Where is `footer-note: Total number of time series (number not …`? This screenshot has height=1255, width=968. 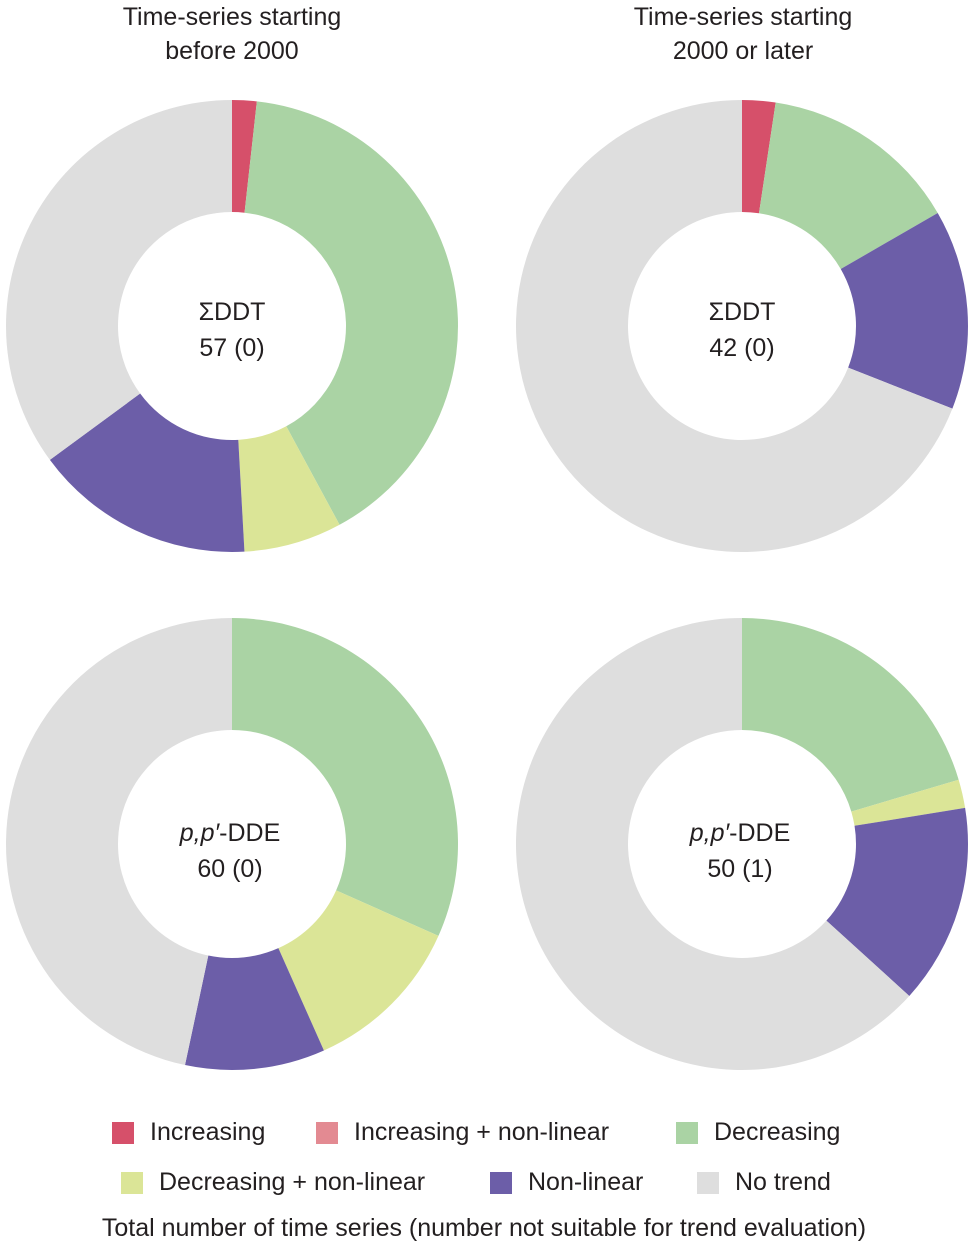
footer-note: Total number of time series (number not … is located at coordinates (484, 1228).